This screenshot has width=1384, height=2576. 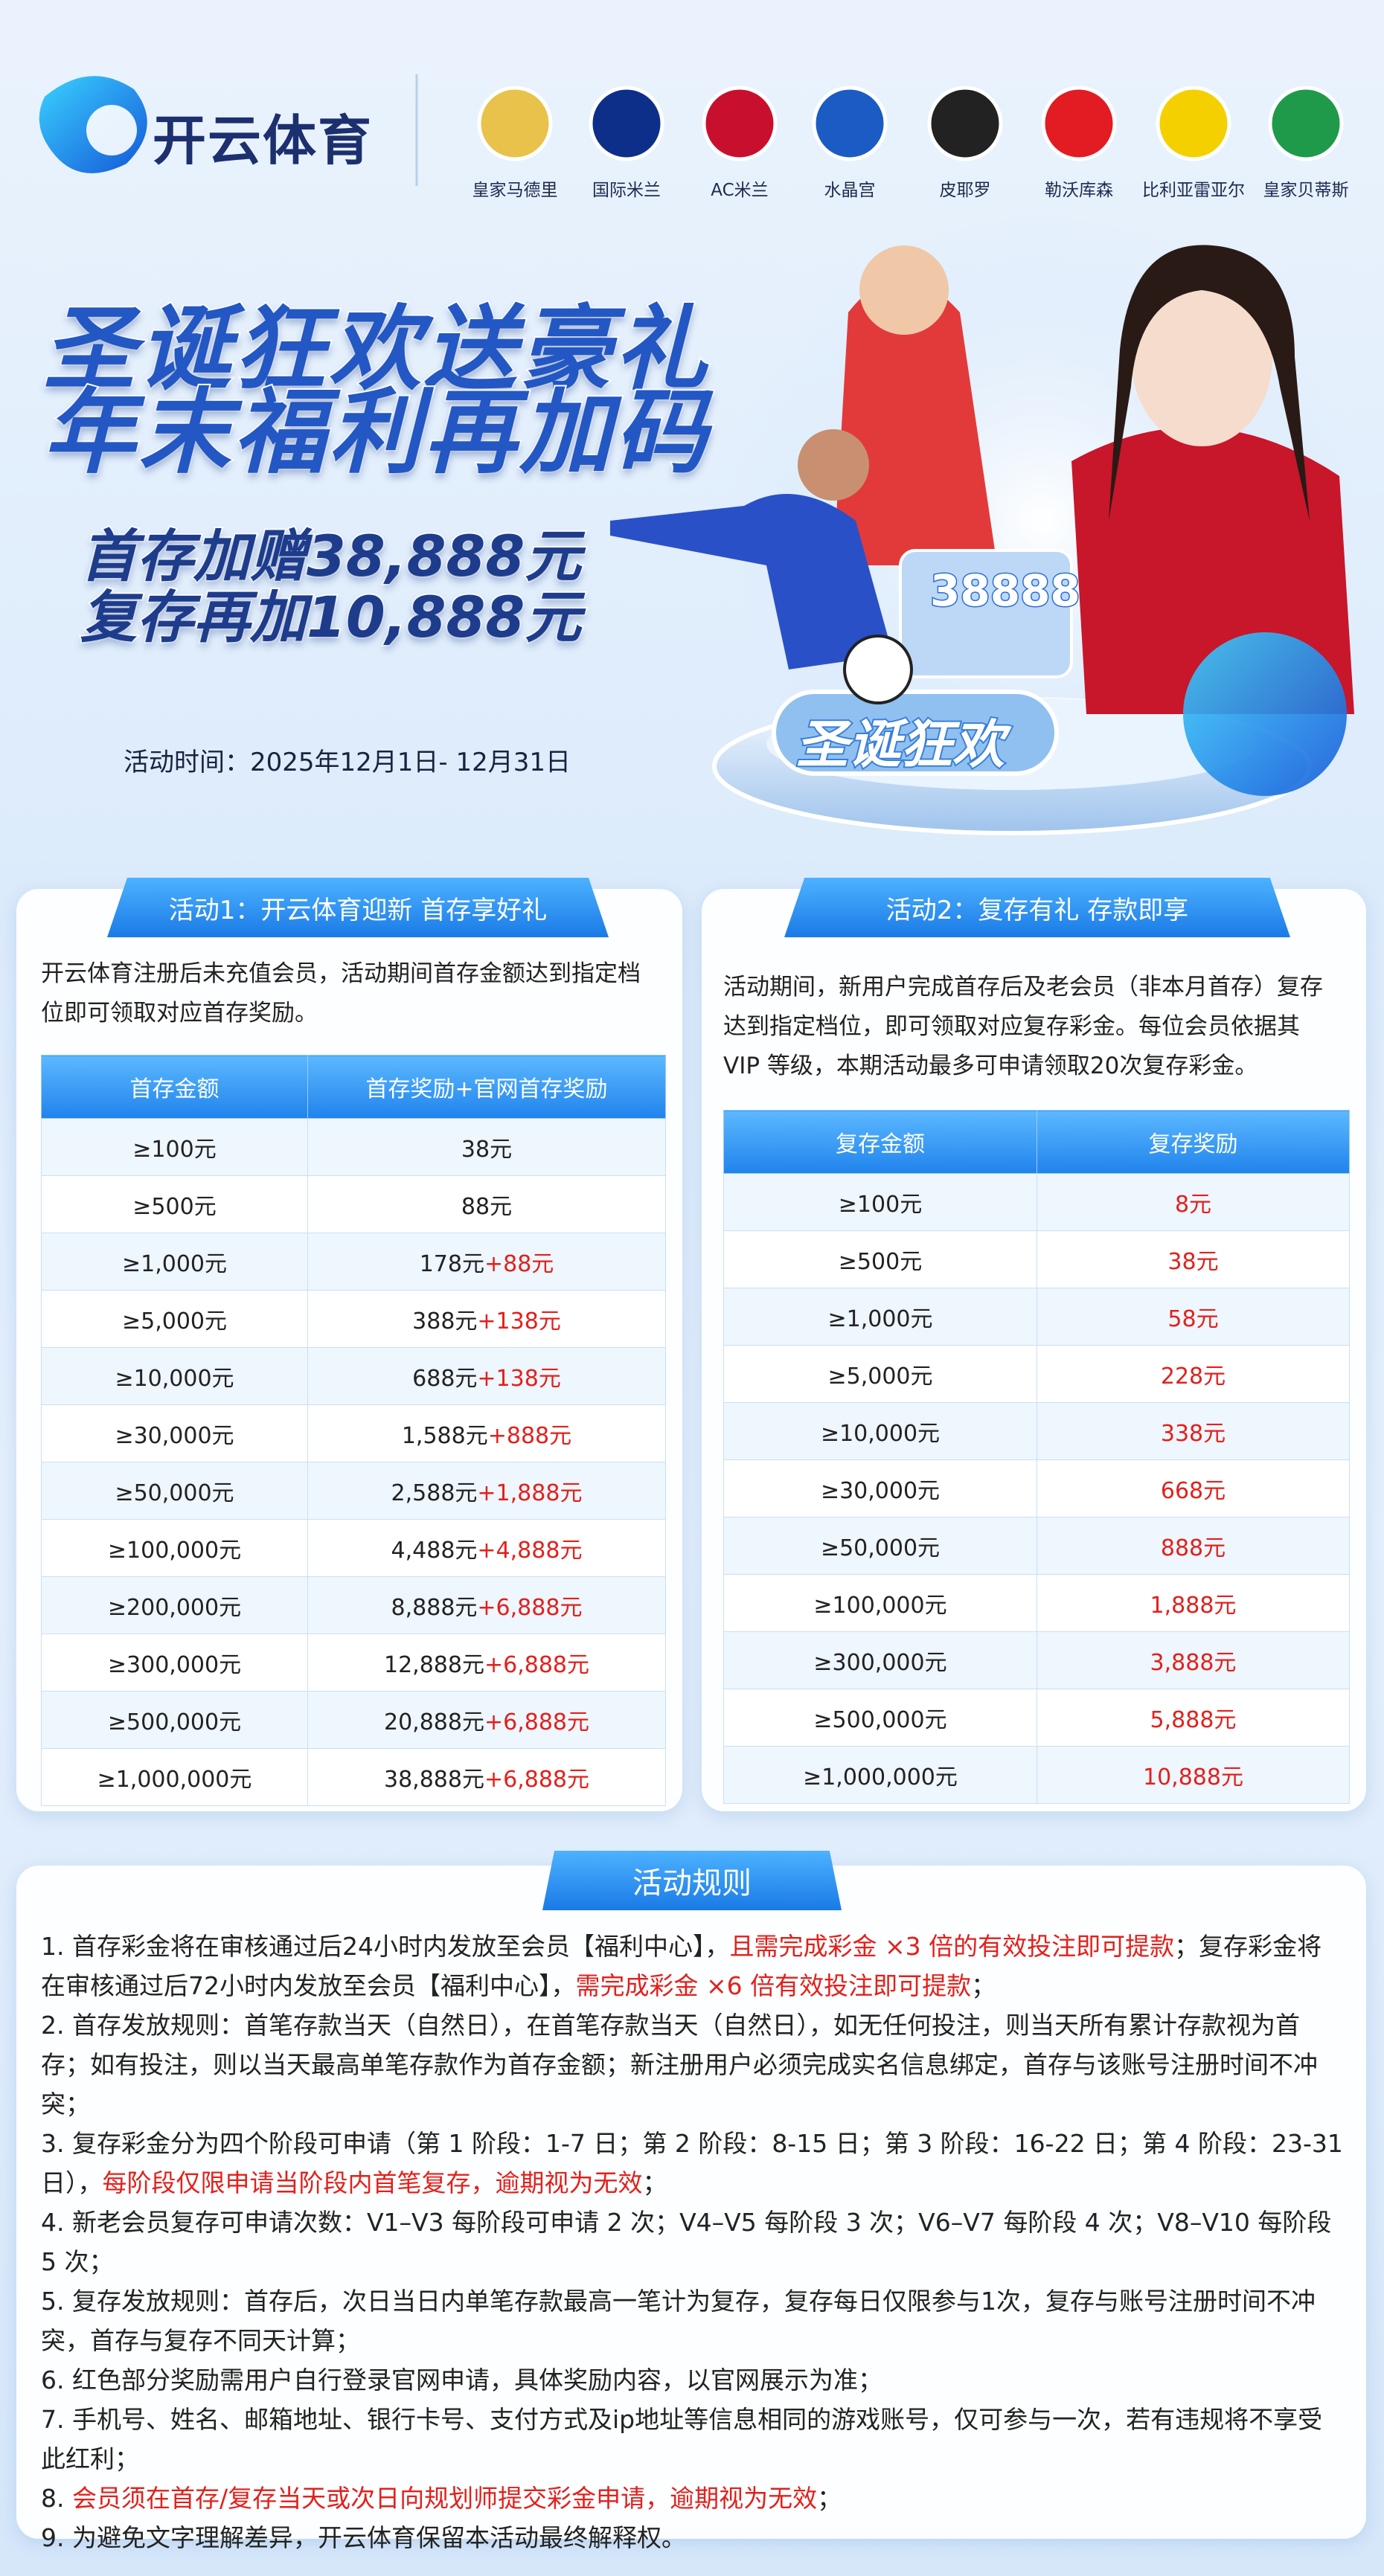 What do you see at coordinates (1193, 1142) in the screenshot?
I see `column-header: 复存奖励` at bounding box center [1193, 1142].